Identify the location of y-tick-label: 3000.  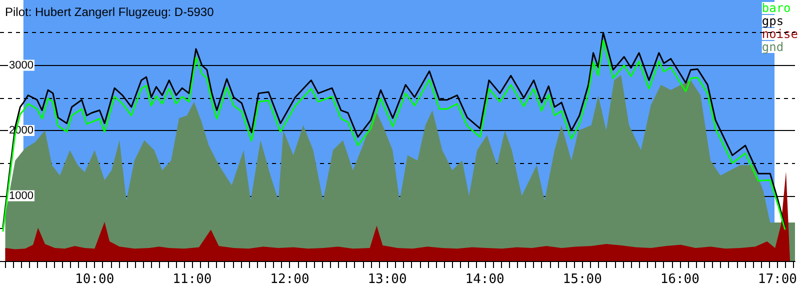
(21, 65).